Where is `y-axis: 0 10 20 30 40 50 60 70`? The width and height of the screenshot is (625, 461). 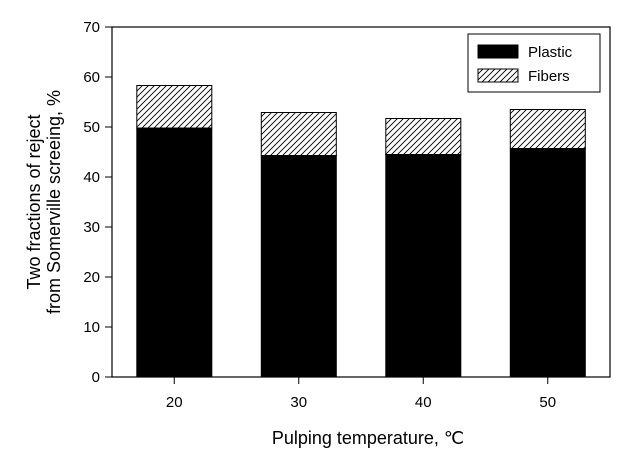
y-axis: 0 10 20 30 40 50 60 70 is located at coordinates (97, 202).